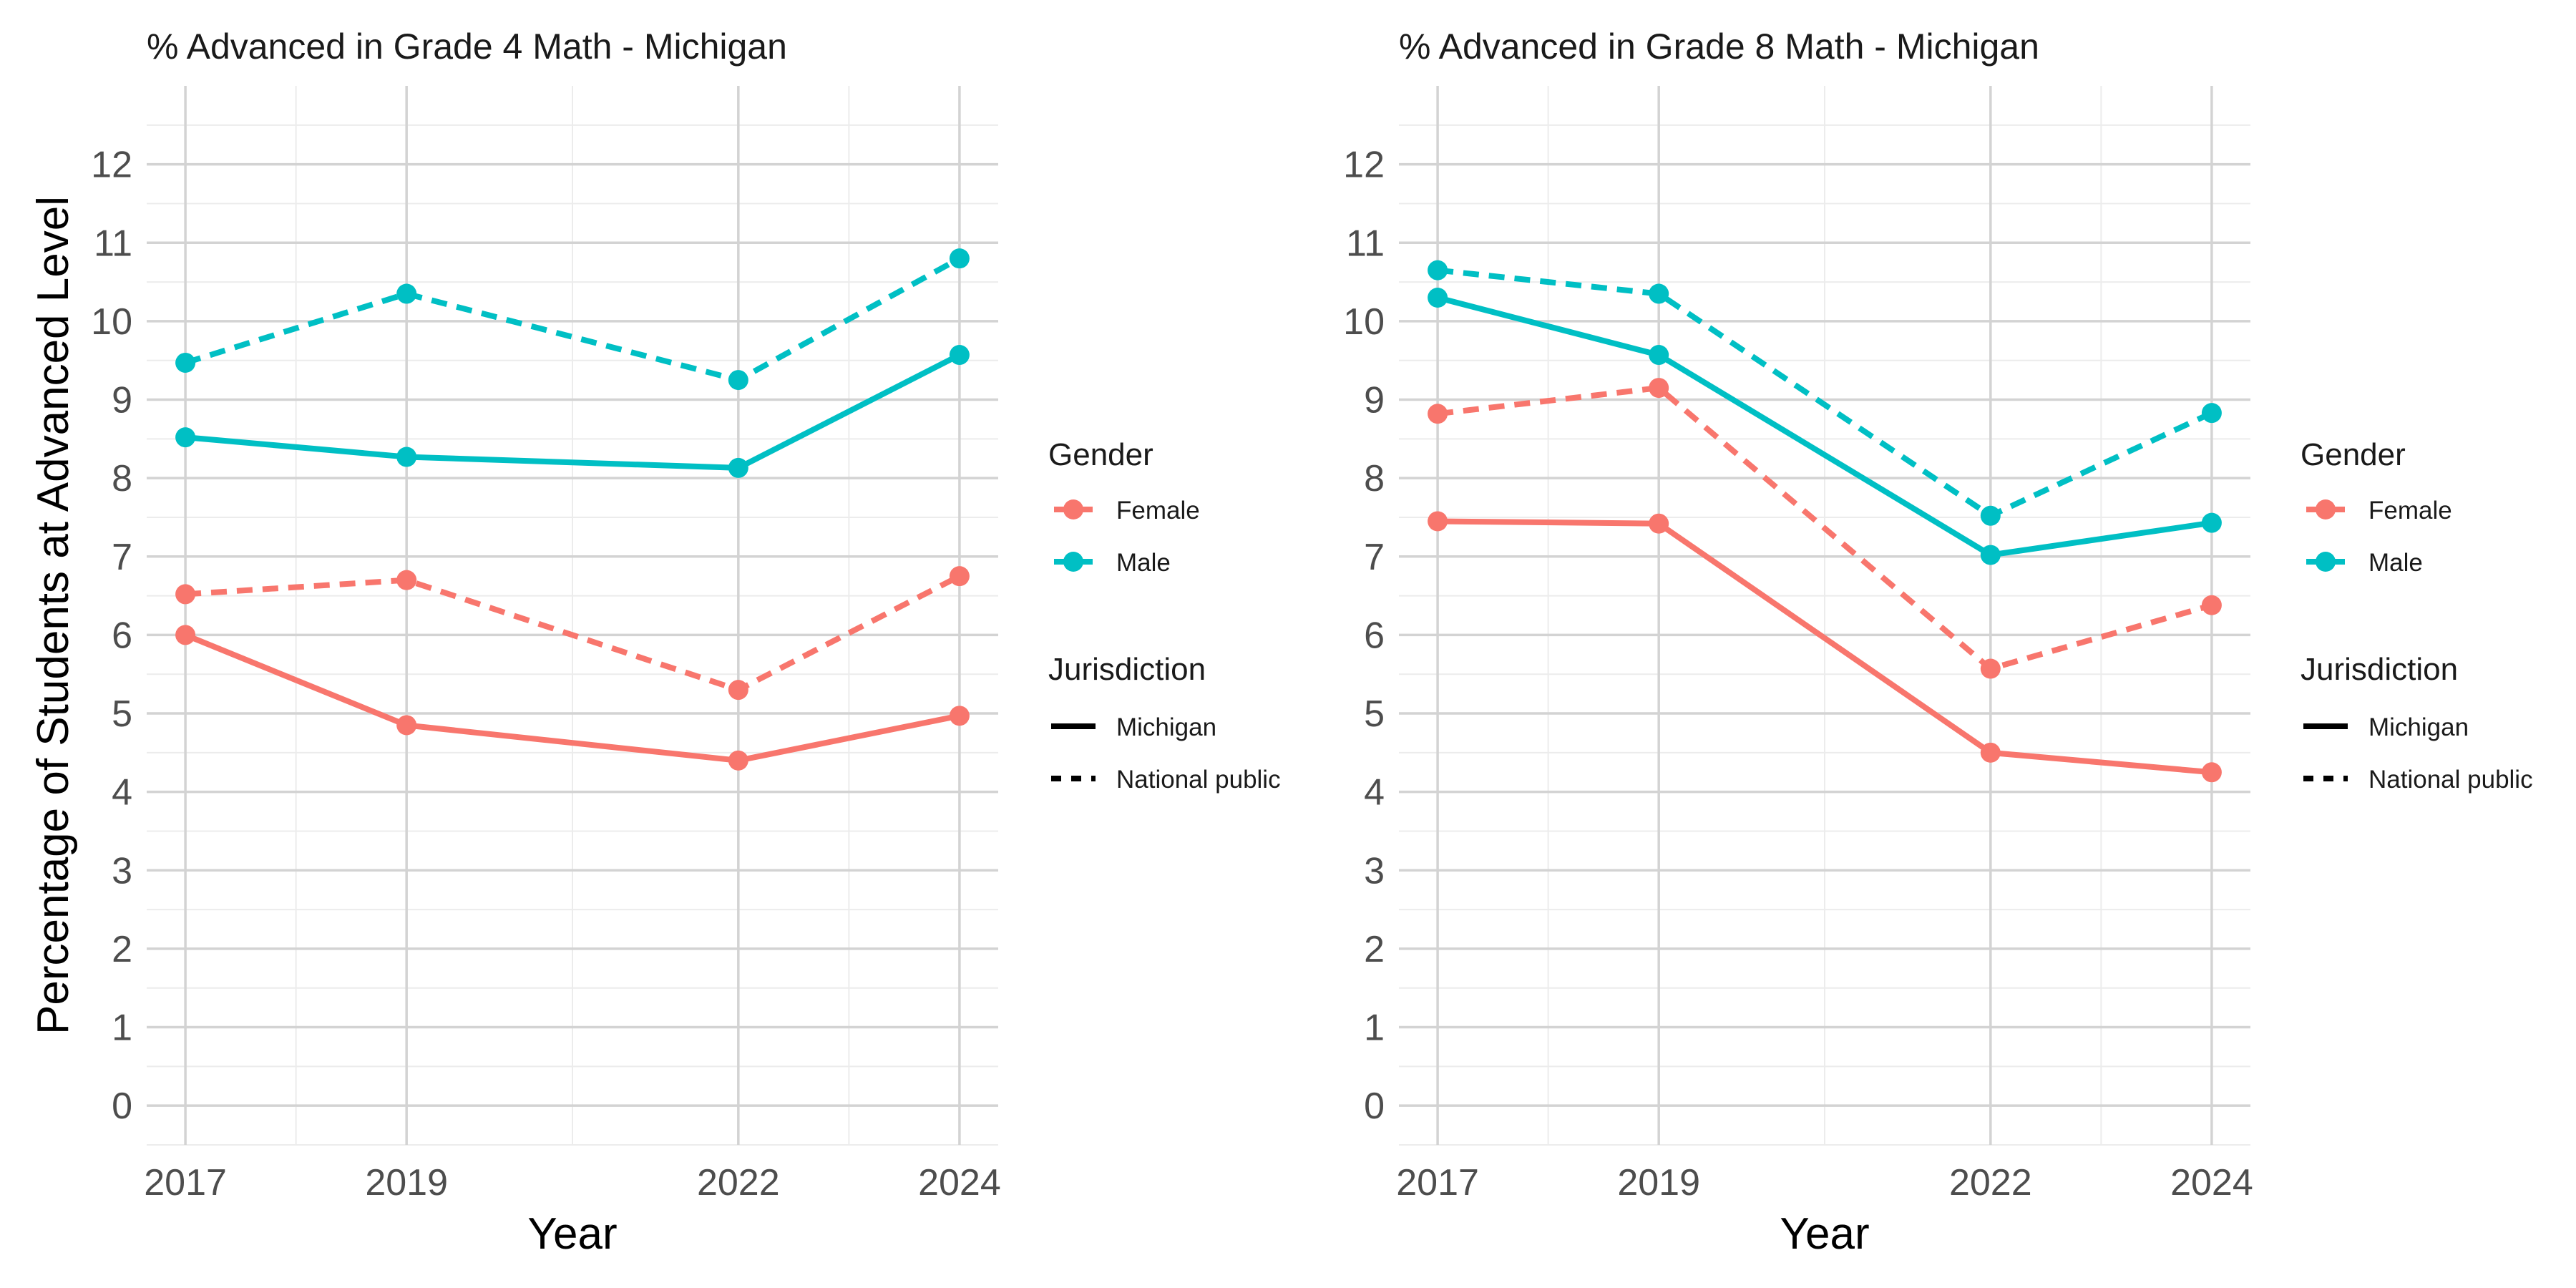  I want to click on chart-title: % Advanced in Grade 4 Math - Michigan, so click(467, 46).